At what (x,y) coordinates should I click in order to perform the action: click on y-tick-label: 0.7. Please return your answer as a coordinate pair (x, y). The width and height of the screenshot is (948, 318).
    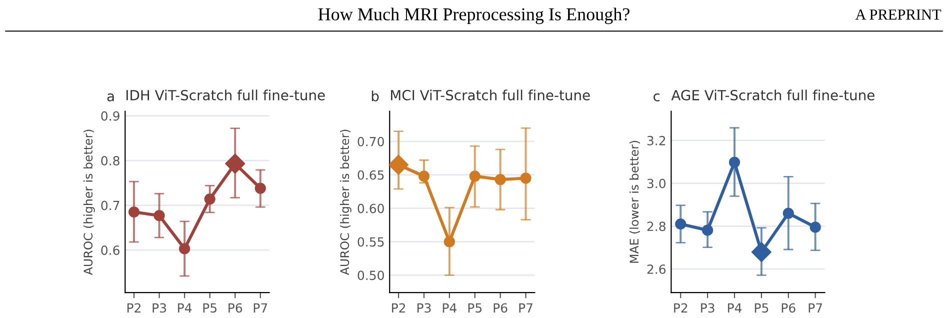
    Looking at the image, I should click on (110, 205).